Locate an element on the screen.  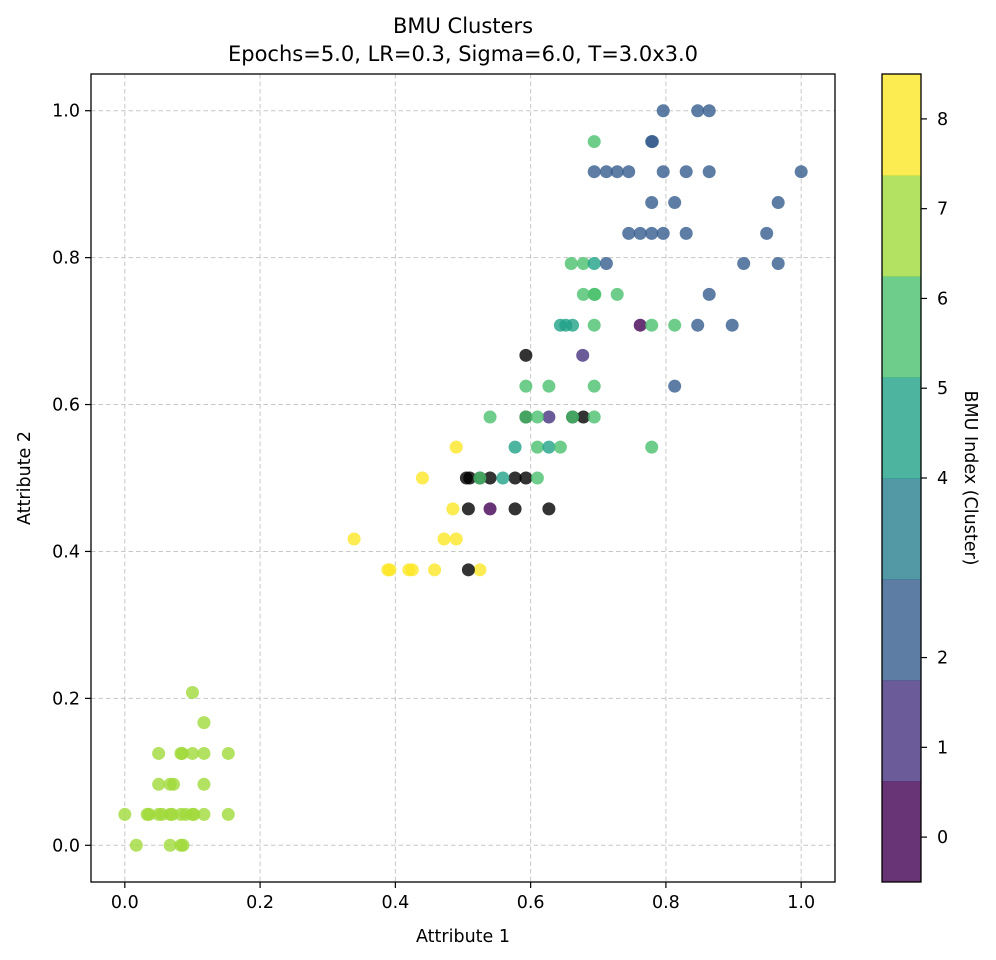
y-tick-label: 0.8 is located at coordinates (66, 259).